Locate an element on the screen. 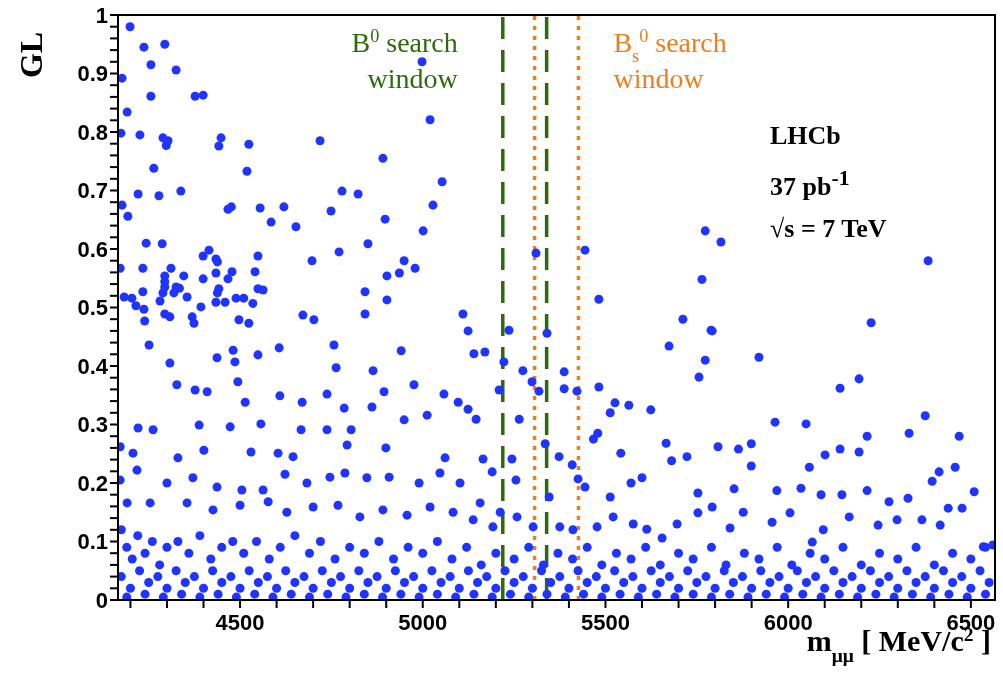 The height and width of the screenshot is (679, 1003). ref-line-label: B$^{0}$ search window is located at coordinates (405, 60).